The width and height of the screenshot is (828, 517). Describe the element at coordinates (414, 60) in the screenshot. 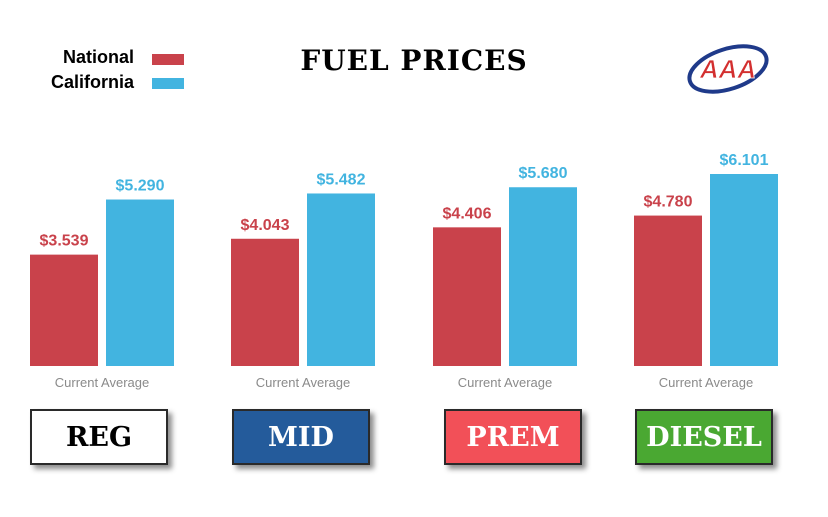

I see `chart-title: FUEL PRICES` at that location.